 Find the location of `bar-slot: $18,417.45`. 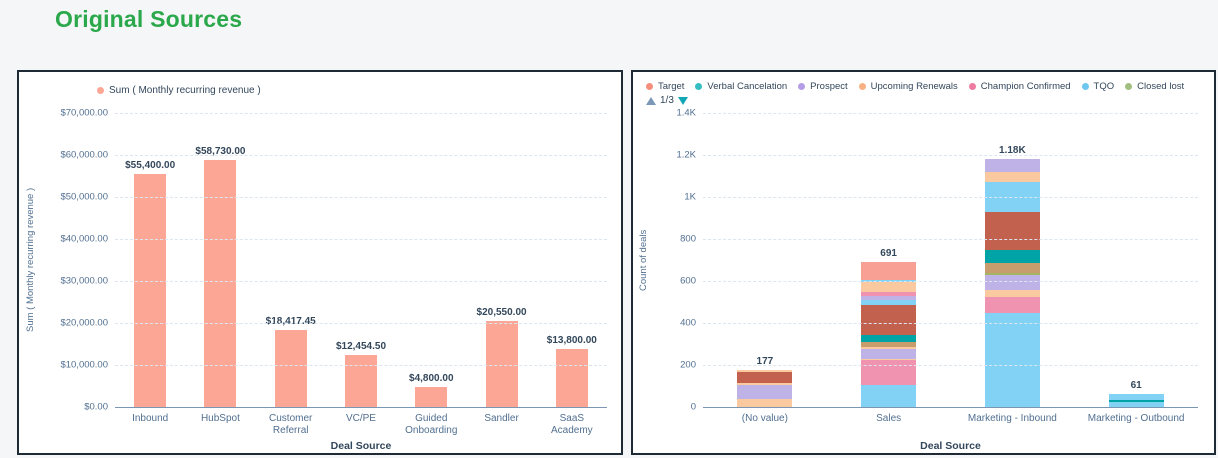

bar-slot: $18,417.45 is located at coordinates (291, 260).